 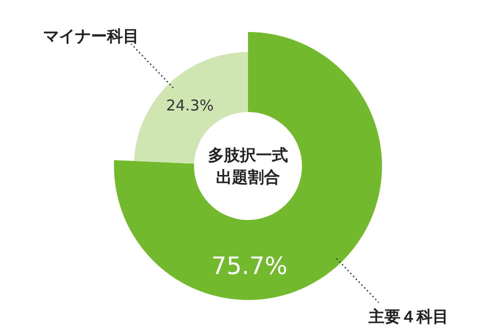 What do you see at coordinates (408, 316) in the screenshot?
I see `slice-label: 主要４科目` at bounding box center [408, 316].